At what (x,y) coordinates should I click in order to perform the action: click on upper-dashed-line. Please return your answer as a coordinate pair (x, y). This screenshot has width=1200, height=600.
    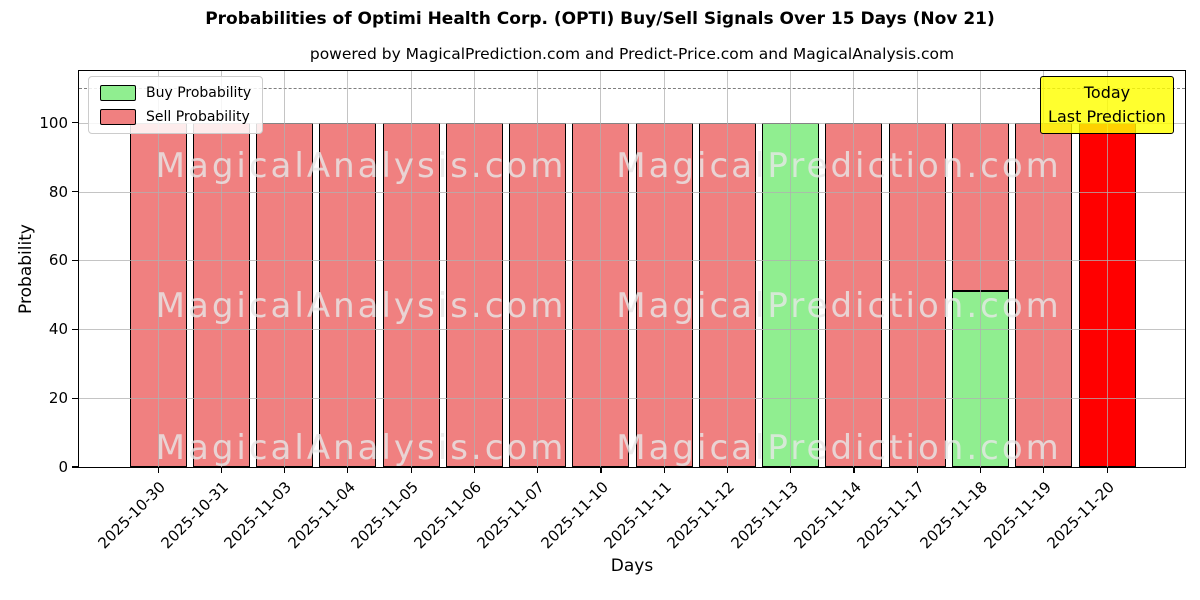
    Looking at the image, I should click on (632, 89).